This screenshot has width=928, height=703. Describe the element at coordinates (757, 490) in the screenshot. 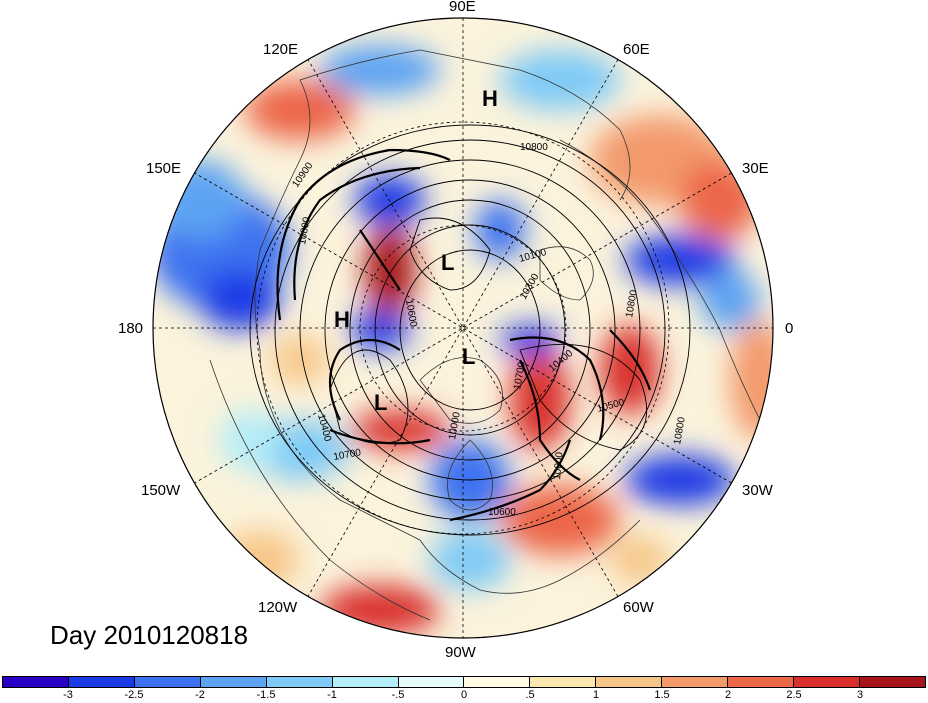

I see `lon-label-30w: 30W` at that location.